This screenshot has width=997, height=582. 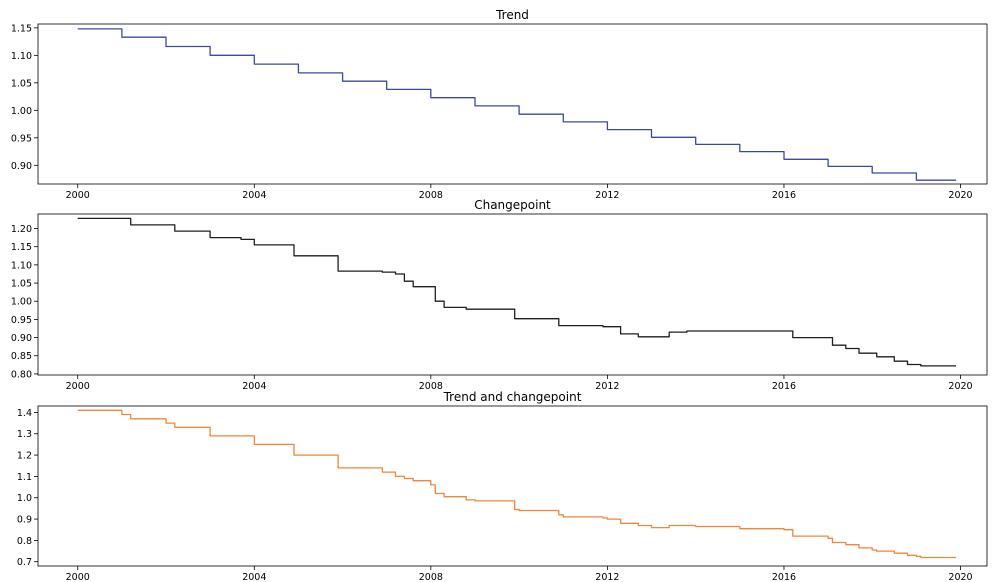 What do you see at coordinates (24, 413) in the screenshot?
I see `y-tick-label: 1.4` at bounding box center [24, 413].